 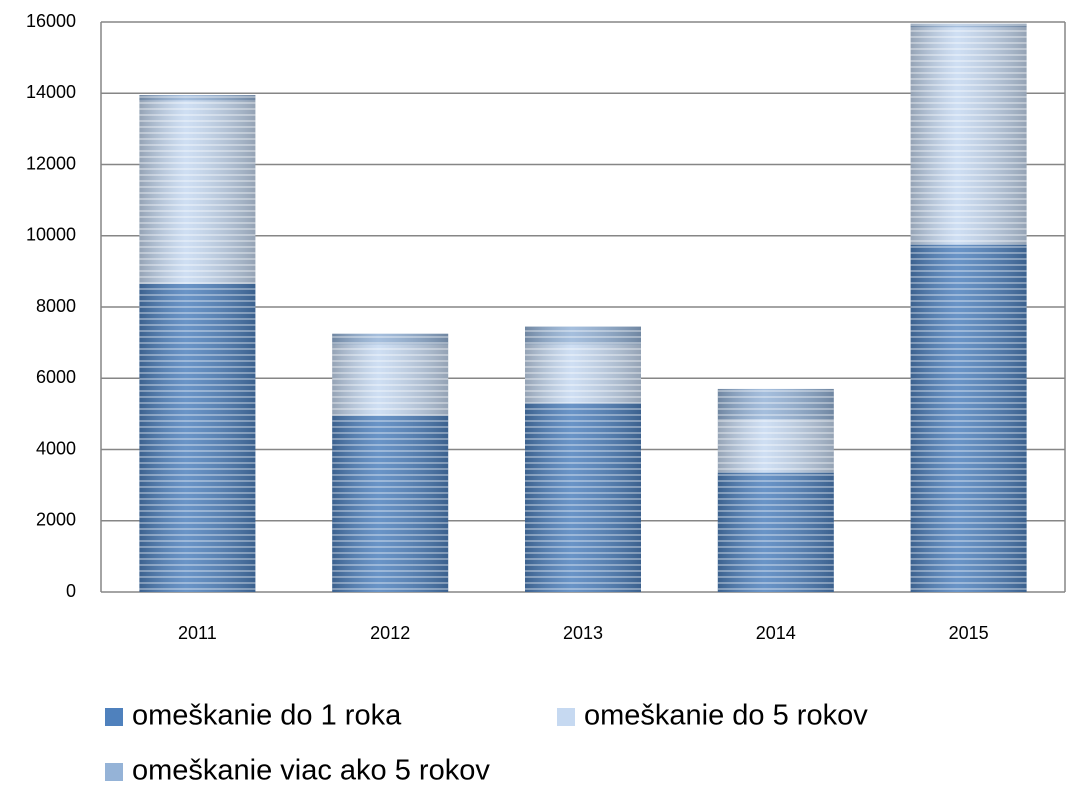 What do you see at coordinates (969, 633) in the screenshot?
I see `x-tick-label: 2015` at bounding box center [969, 633].